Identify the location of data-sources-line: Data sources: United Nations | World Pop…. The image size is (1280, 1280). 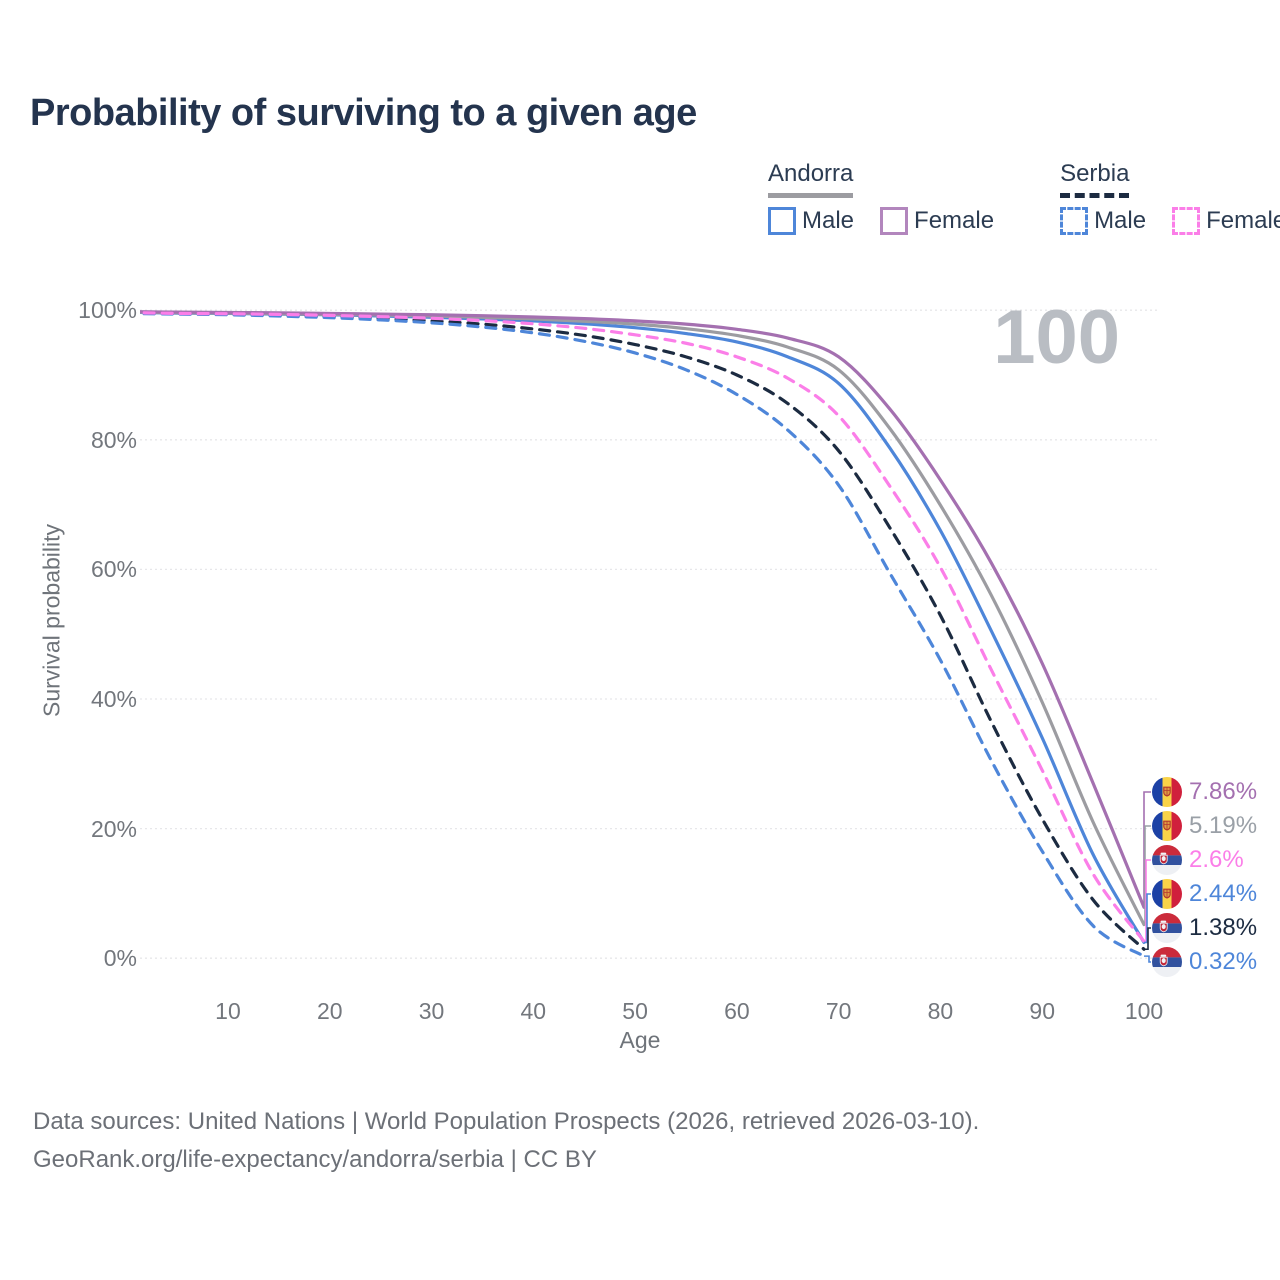
(506, 1121).